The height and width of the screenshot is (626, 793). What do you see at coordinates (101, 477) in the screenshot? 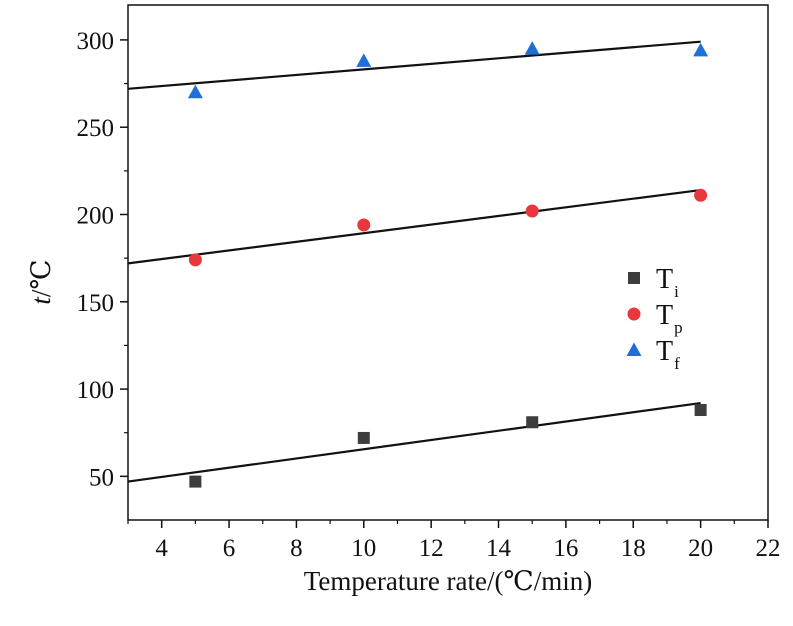
I see `y-tick-label: 50` at bounding box center [101, 477].